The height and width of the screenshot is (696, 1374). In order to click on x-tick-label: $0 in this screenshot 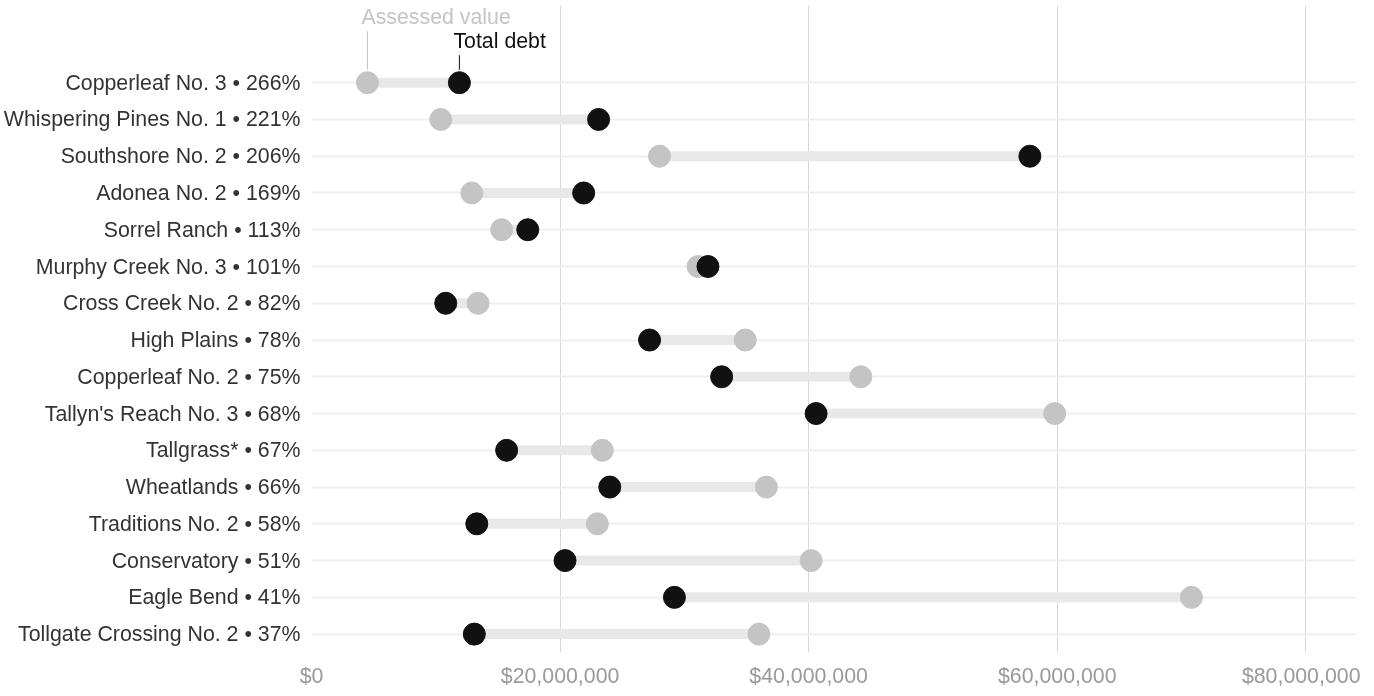, I will do `click(311, 675)`.